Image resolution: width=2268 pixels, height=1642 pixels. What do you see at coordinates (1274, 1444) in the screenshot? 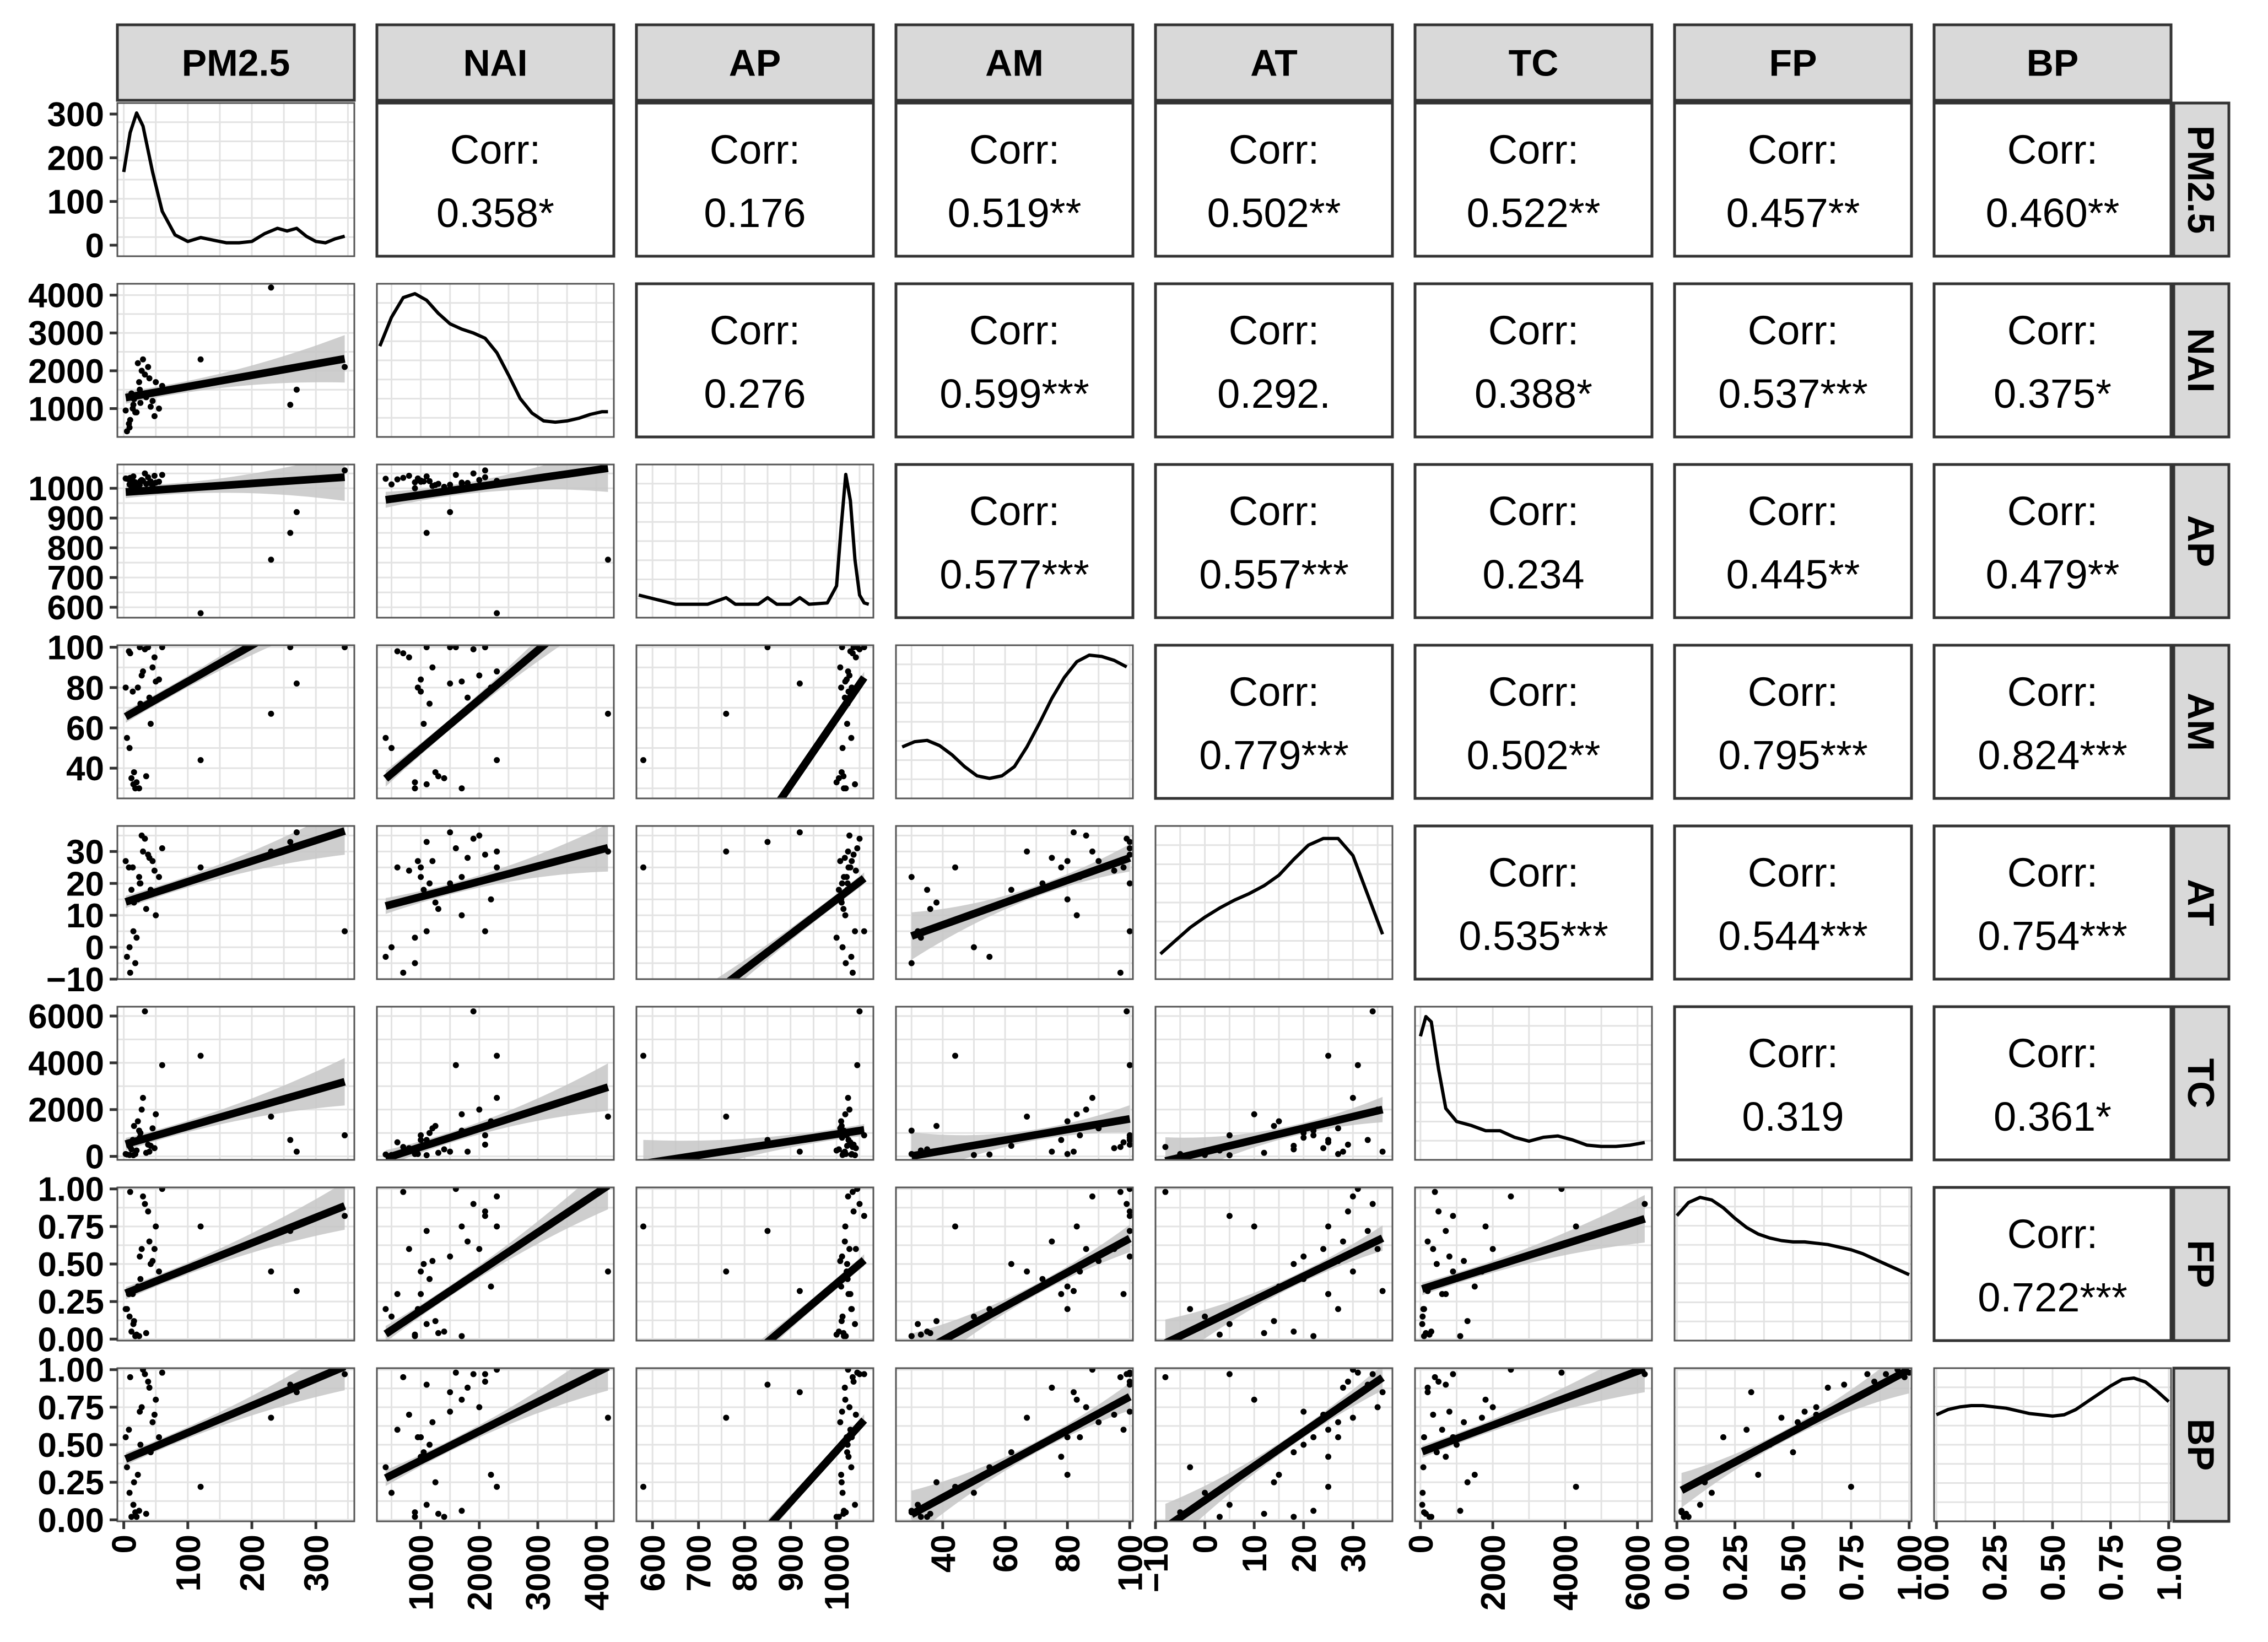
I see `confidence-band` at bounding box center [1274, 1444].